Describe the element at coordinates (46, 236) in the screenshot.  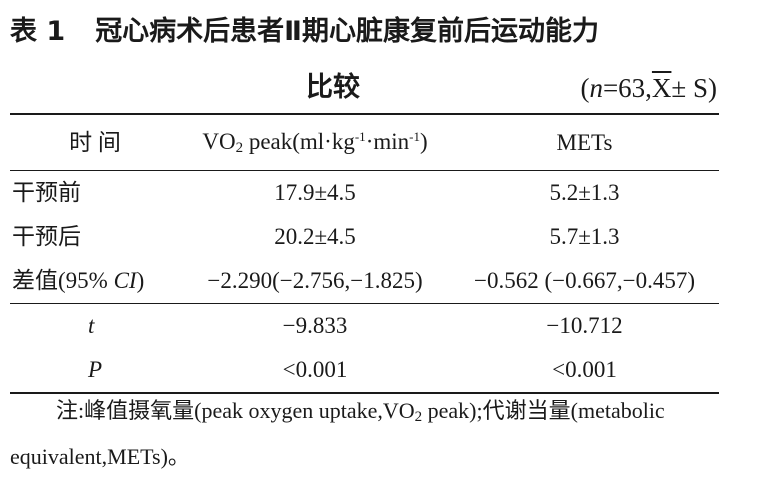
I see `row-label: 干预后` at that location.